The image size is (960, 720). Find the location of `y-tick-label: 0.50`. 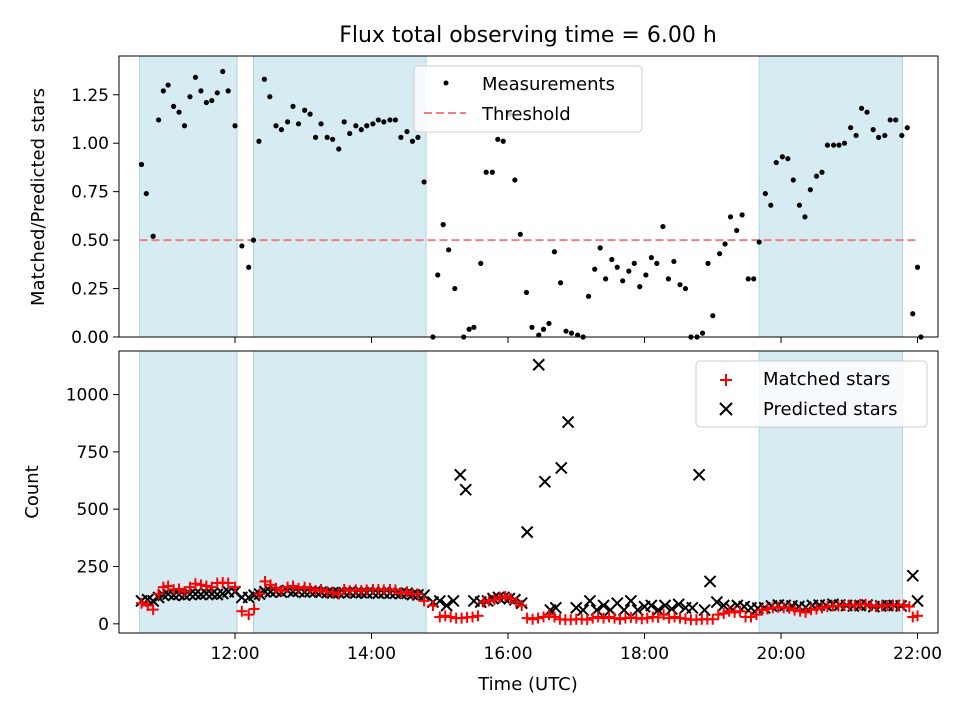

y-tick-label: 0.50 is located at coordinates (90, 241).